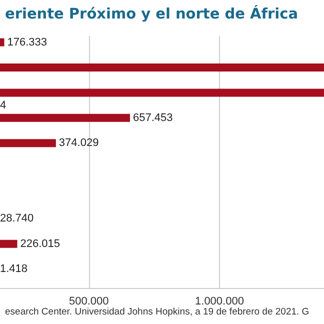  What do you see at coordinates (17, 218) in the screenshot?
I see `text: 28.740` at bounding box center [17, 218].